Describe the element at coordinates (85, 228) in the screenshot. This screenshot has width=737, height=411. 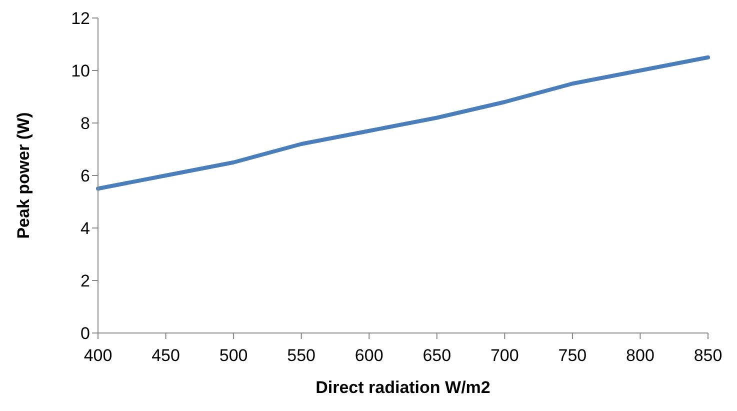
I see `y-tick-label: 4` at that location.